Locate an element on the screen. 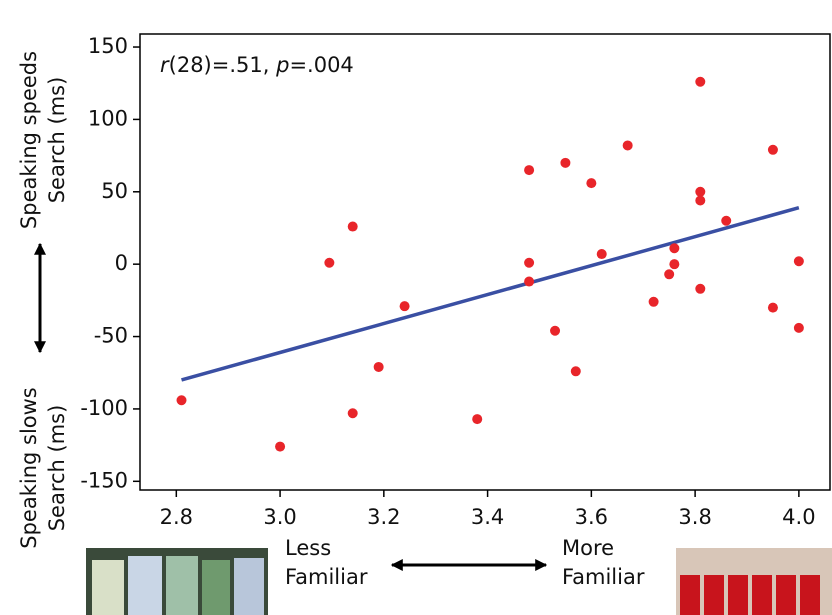  product-photo-right is located at coordinates (754, 581).